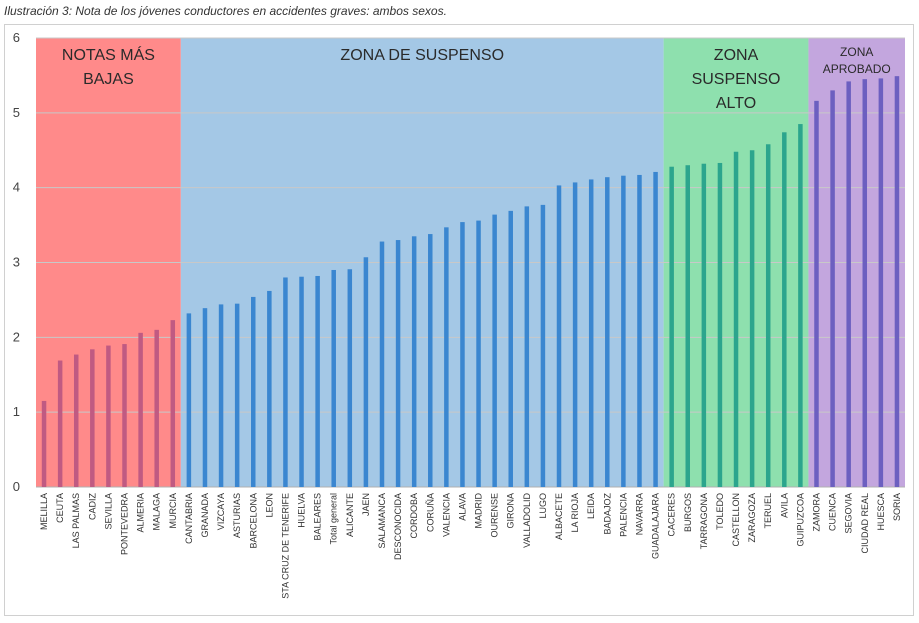 The height and width of the screenshot is (623, 919). I want to click on x-tick-label: DESCONOCIDA, so click(398, 526).